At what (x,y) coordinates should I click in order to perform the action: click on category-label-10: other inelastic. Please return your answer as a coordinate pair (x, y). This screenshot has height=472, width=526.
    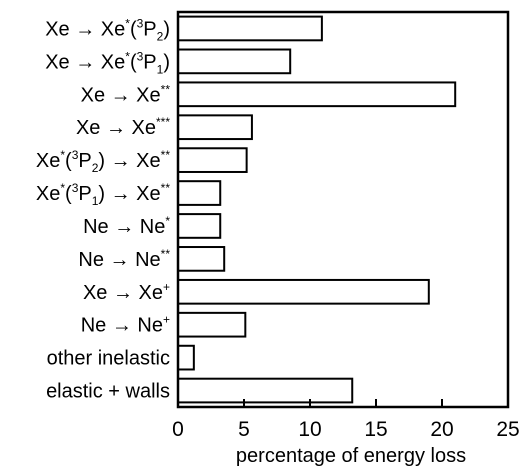
    Looking at the image, I should click on (108, 359).